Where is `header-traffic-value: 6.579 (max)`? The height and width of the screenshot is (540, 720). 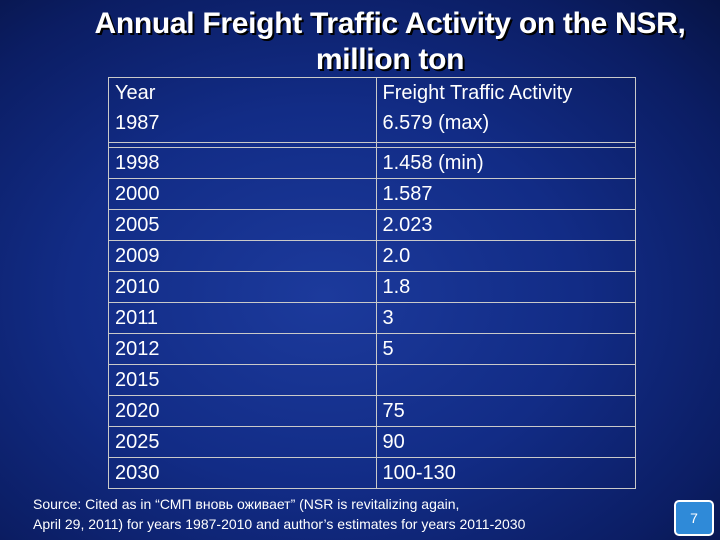
header-traffic-value: 6.579 (max) is located at coordinates (436, 123).